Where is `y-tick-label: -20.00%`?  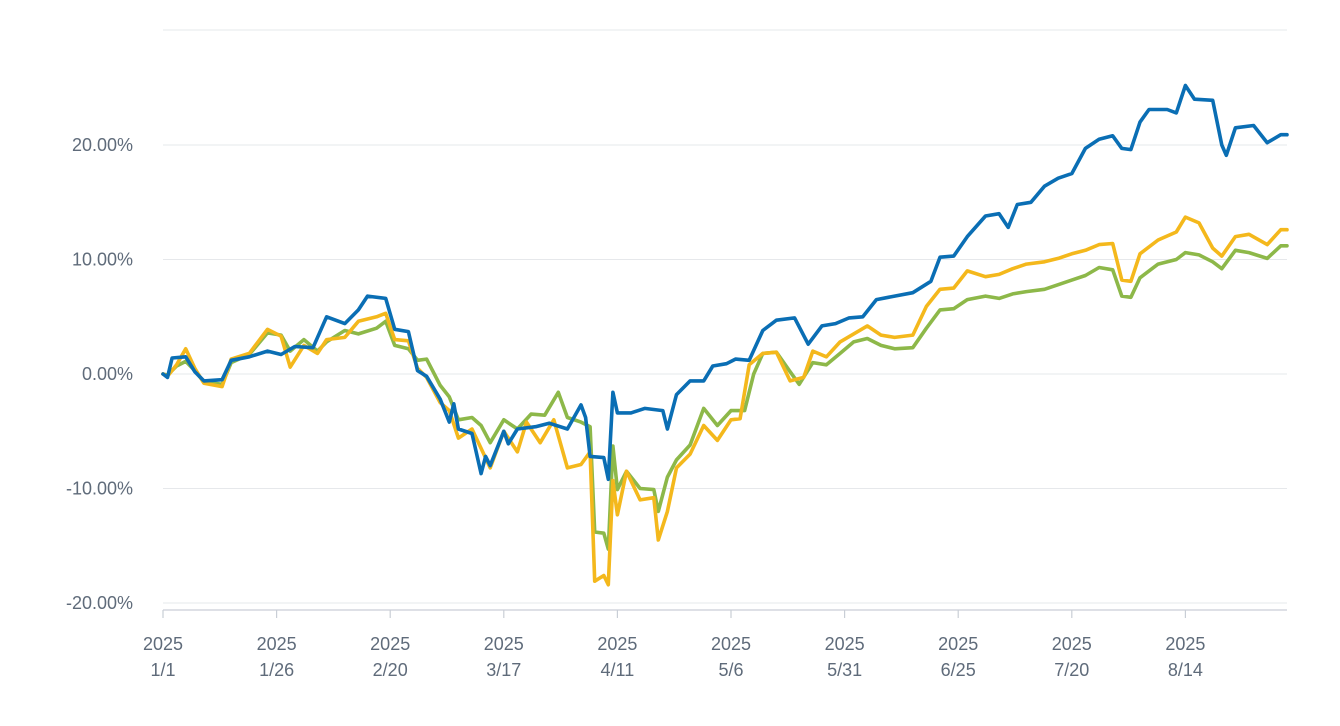
y-tick-label: -20.00% is located at coordinates (99, 603).